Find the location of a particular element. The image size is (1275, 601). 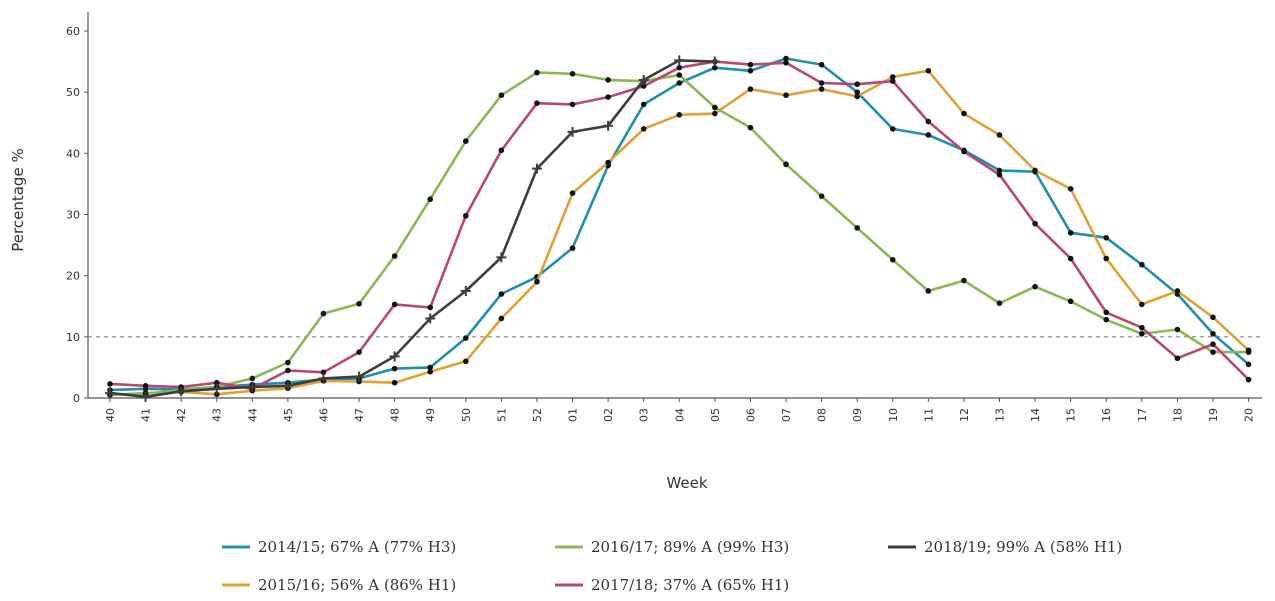

x-tick-label: 52 is located at coordinates (537, 415).